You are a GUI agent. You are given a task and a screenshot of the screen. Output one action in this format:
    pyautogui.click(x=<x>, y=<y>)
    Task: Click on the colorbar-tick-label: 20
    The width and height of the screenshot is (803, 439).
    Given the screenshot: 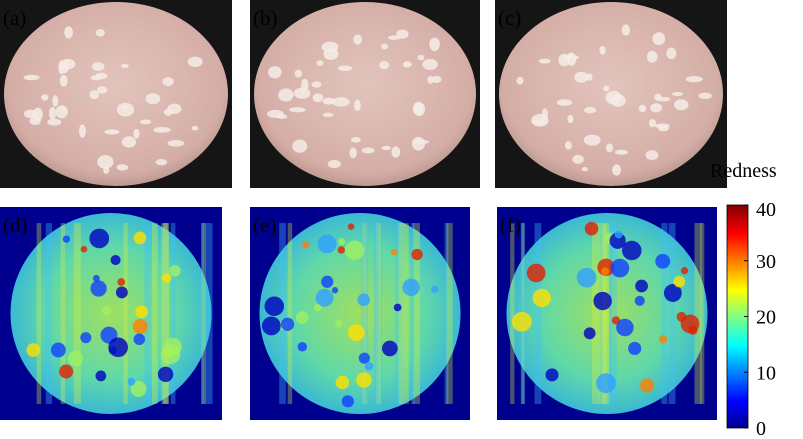 What is the action you would take?
    pyautogui.click(x=766, y=318)
    